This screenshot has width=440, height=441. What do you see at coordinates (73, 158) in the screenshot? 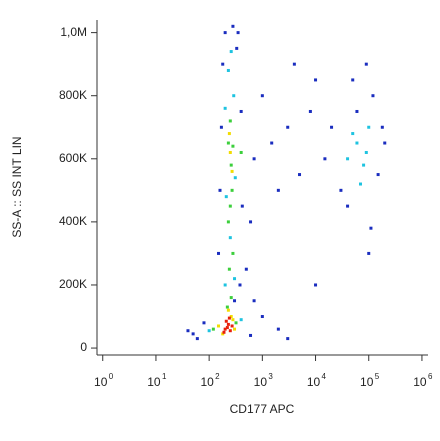
I see `y-tick-label: 600K` at bounding box center [73, 158].